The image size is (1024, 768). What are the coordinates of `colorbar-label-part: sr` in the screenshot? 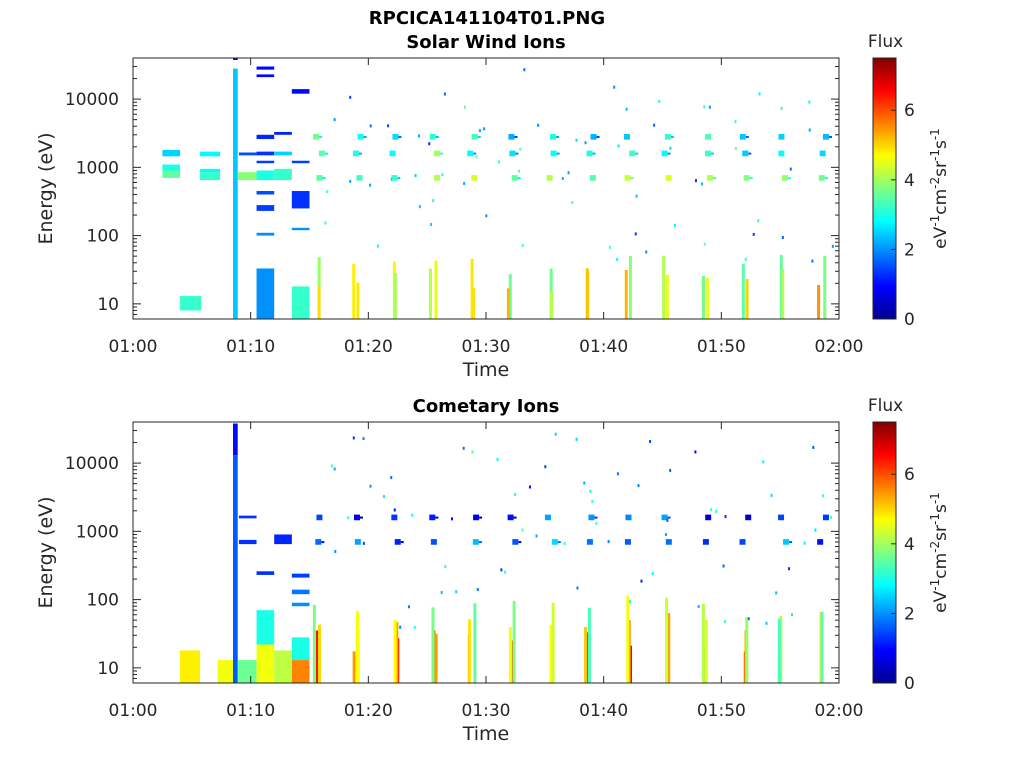 It's located at (941, 533).